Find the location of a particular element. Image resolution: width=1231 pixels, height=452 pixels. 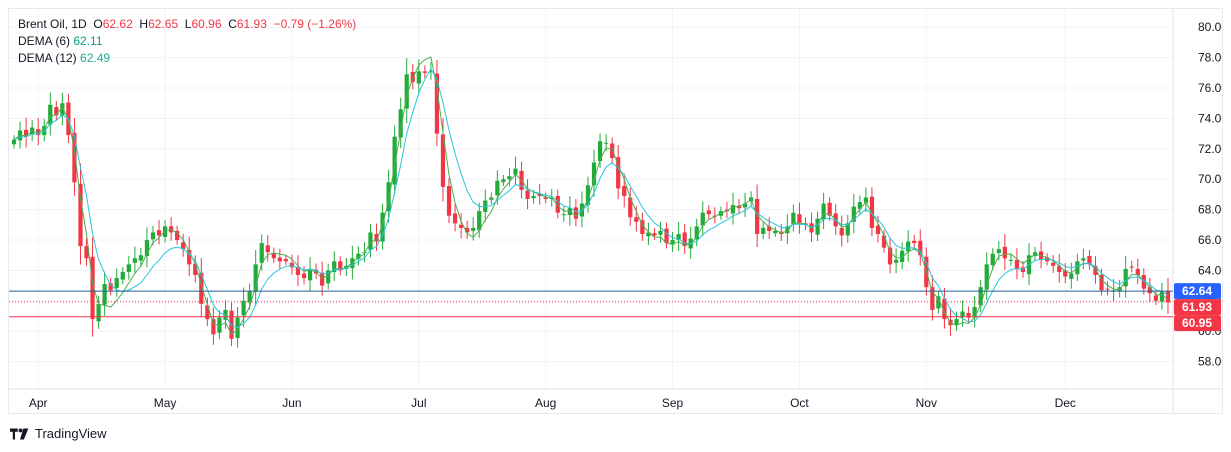

y-axis-tick-label: 74.00 is located at coordinates (1210, 118).